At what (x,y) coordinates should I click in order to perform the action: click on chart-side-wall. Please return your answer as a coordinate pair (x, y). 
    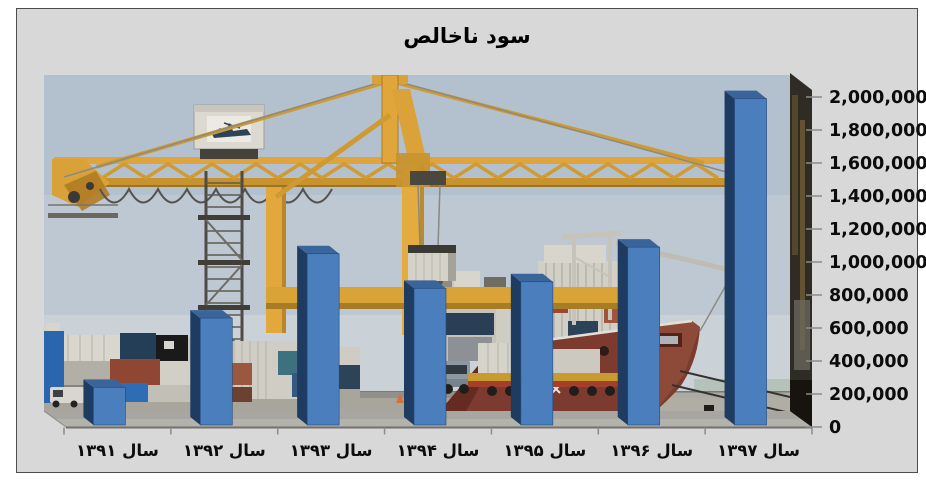
    Looking at the image, I should click on (801, 250).